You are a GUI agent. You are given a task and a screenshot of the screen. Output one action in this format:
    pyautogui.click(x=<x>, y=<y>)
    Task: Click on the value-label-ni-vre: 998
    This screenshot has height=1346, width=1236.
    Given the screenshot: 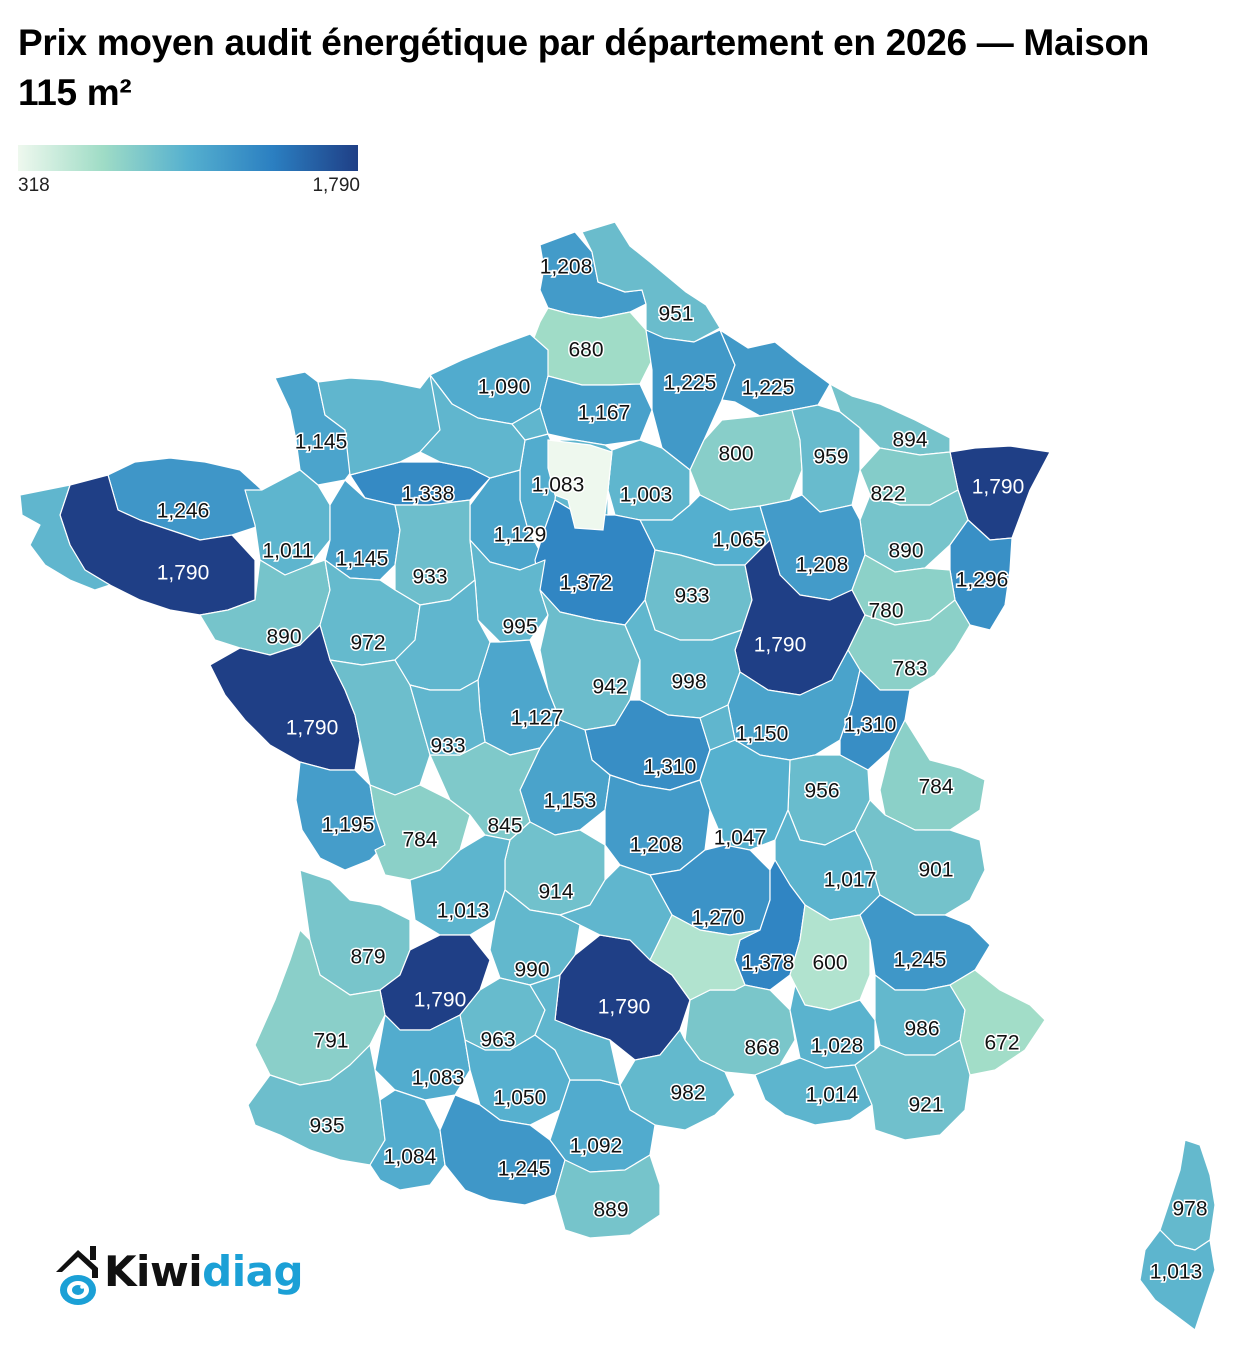 What is the action you would take?
    pyautogui.click(x=688, y=682)
    